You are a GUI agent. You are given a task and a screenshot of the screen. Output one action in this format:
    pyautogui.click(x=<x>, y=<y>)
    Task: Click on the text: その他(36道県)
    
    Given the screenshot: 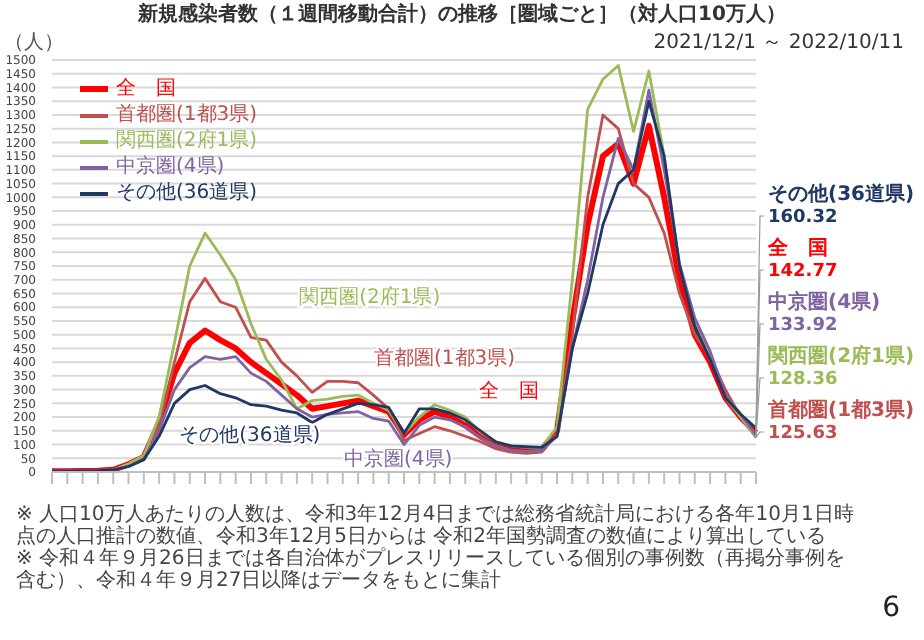 What is the action you would take?
    pyautogui.click(x=841, y=195)
    